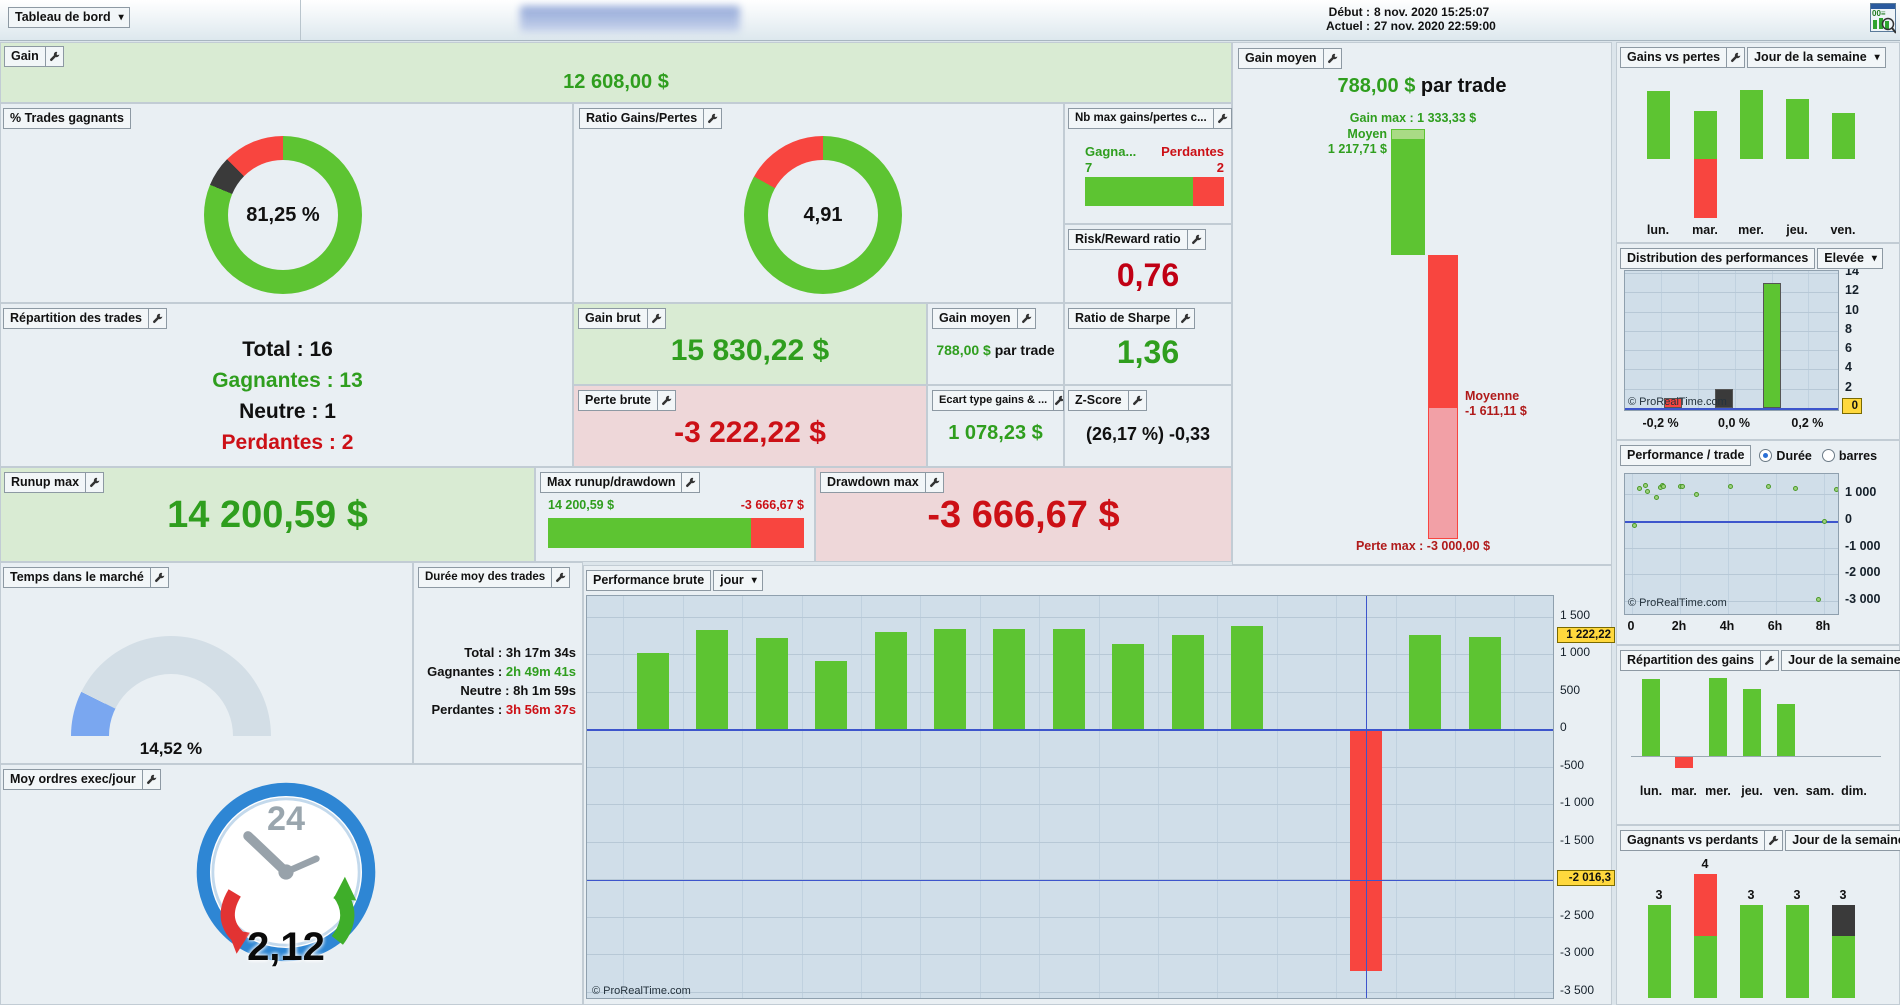  What do you see at coordinates (750, 432) in the screenshot?
I see `perte-brute-value: -3 222,22 $` at bounding box center [750, 432].